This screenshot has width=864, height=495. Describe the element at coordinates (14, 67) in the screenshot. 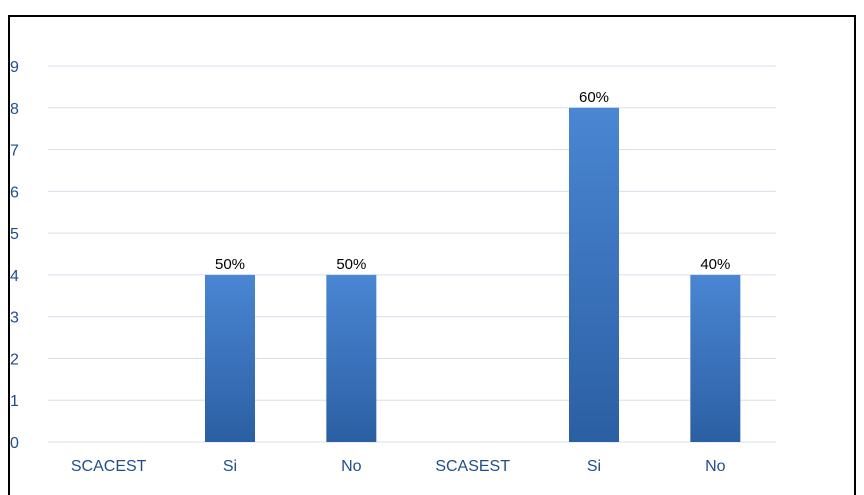

I see `y-tick-label: 9` at that location.